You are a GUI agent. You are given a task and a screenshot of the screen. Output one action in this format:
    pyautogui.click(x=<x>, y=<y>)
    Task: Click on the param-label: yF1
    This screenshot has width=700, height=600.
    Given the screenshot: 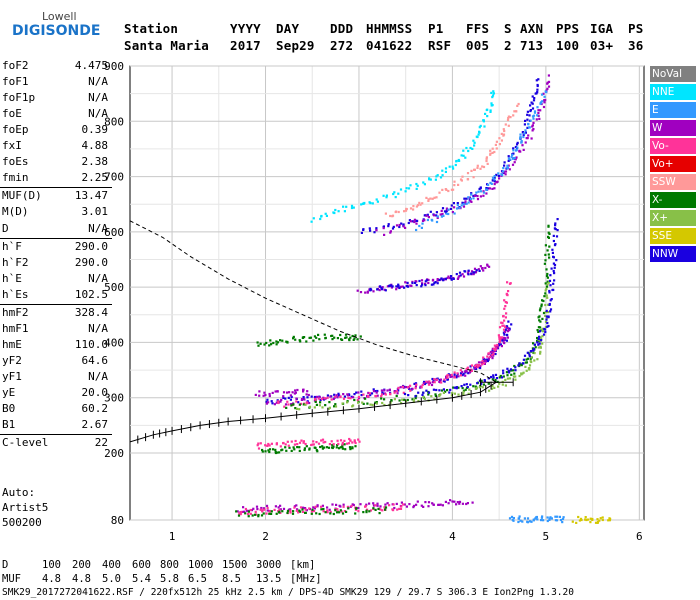 What is the action you would take?
    pyautogui.click(x=12, y=376)
    